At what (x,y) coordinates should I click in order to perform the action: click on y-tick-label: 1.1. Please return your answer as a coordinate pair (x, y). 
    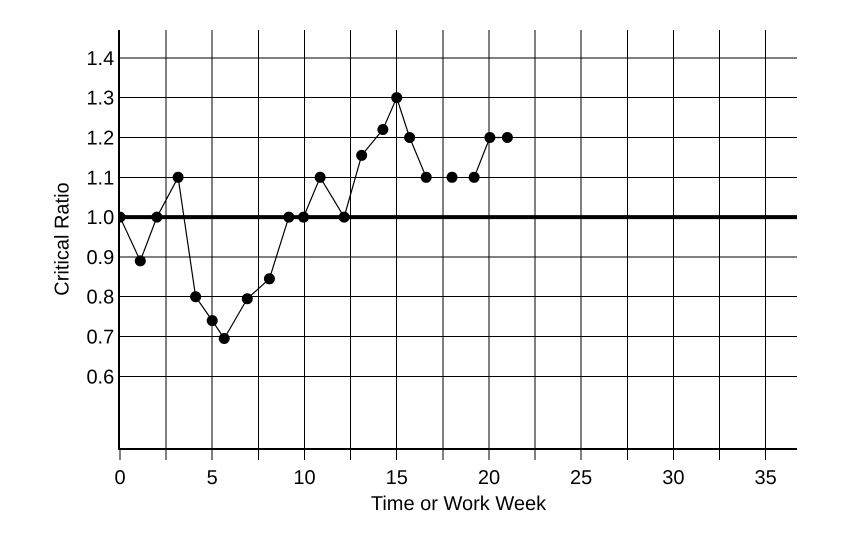
    Looking at the image, I should click on (100, 178).